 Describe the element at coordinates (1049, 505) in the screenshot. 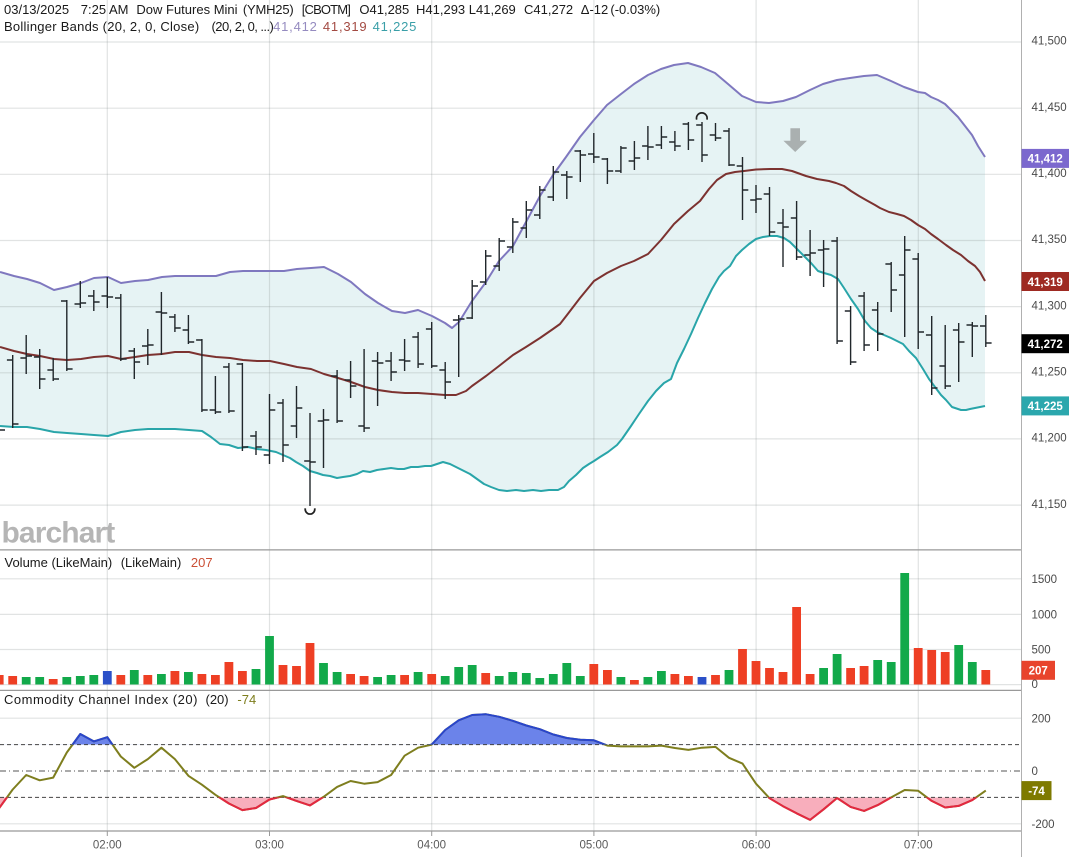

I see `svg-text: 41,150` at that location.